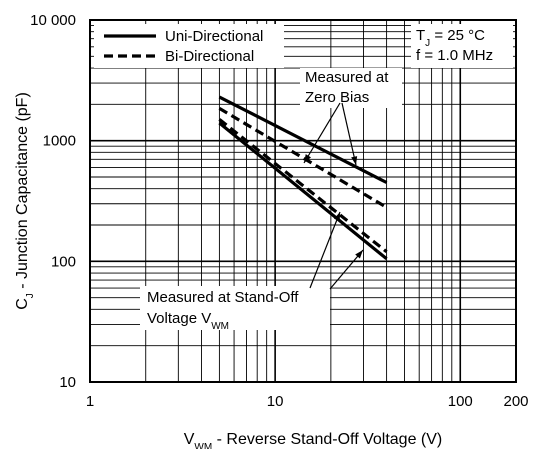  What do you see at coordinates (351, 88) in the screenshot?
I see `annotation-zero-bias-box` at bounding box center [351, 88].